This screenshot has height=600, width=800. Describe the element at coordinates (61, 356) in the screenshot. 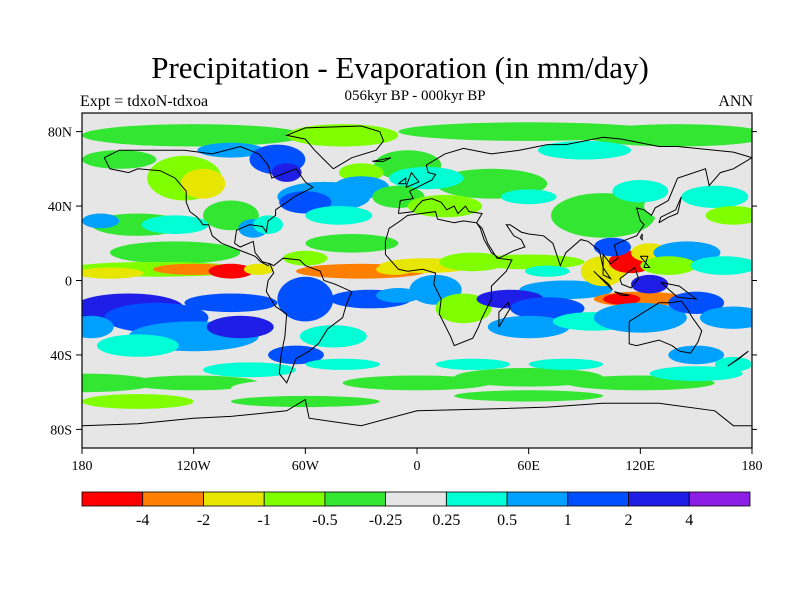

I see `lat-tick-label: 40S` at that location.